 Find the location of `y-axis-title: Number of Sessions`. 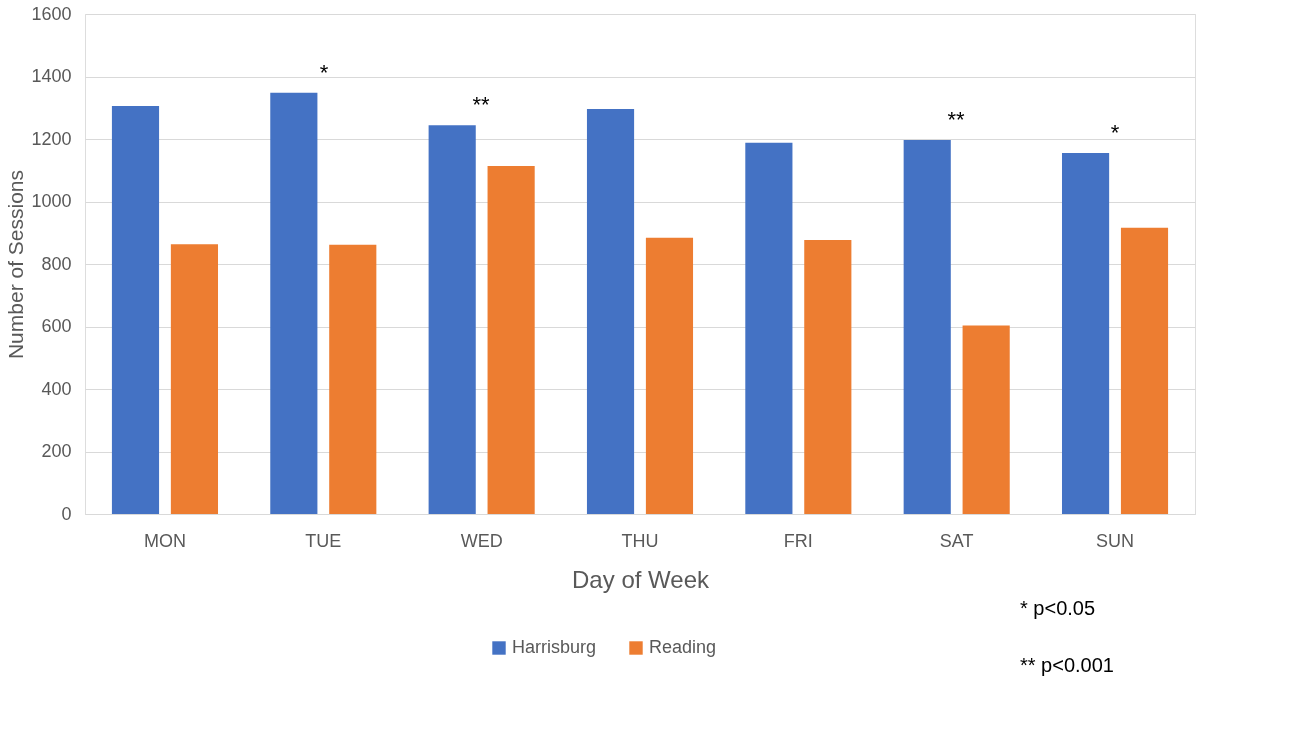

y-axis-title: Number of Sessions is located at coordinates (16, 264).